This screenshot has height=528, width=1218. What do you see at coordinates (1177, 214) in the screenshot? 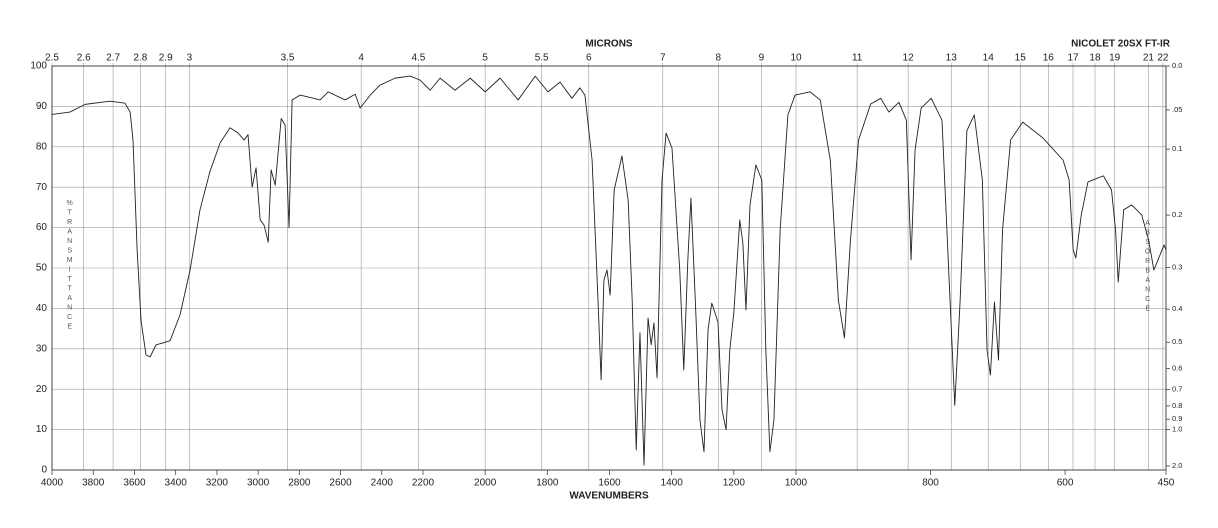
I see `y2-tick-label: 0.2` at bounding box center [1177, 214].